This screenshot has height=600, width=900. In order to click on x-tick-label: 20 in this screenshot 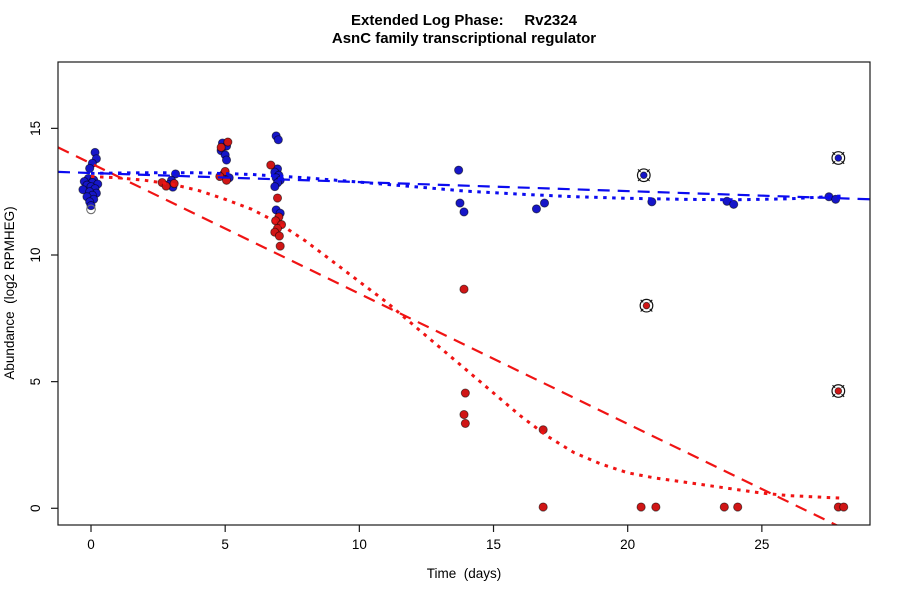, I will do `click(627, 544)`.